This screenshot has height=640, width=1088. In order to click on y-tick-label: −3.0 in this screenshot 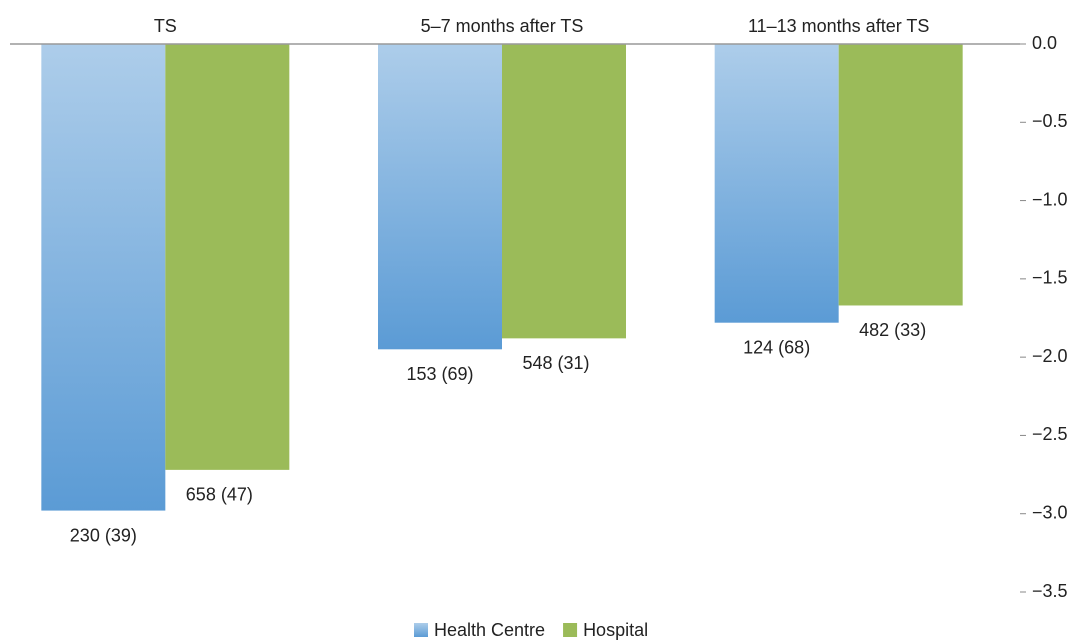, I will do `click(1050, 512)`.